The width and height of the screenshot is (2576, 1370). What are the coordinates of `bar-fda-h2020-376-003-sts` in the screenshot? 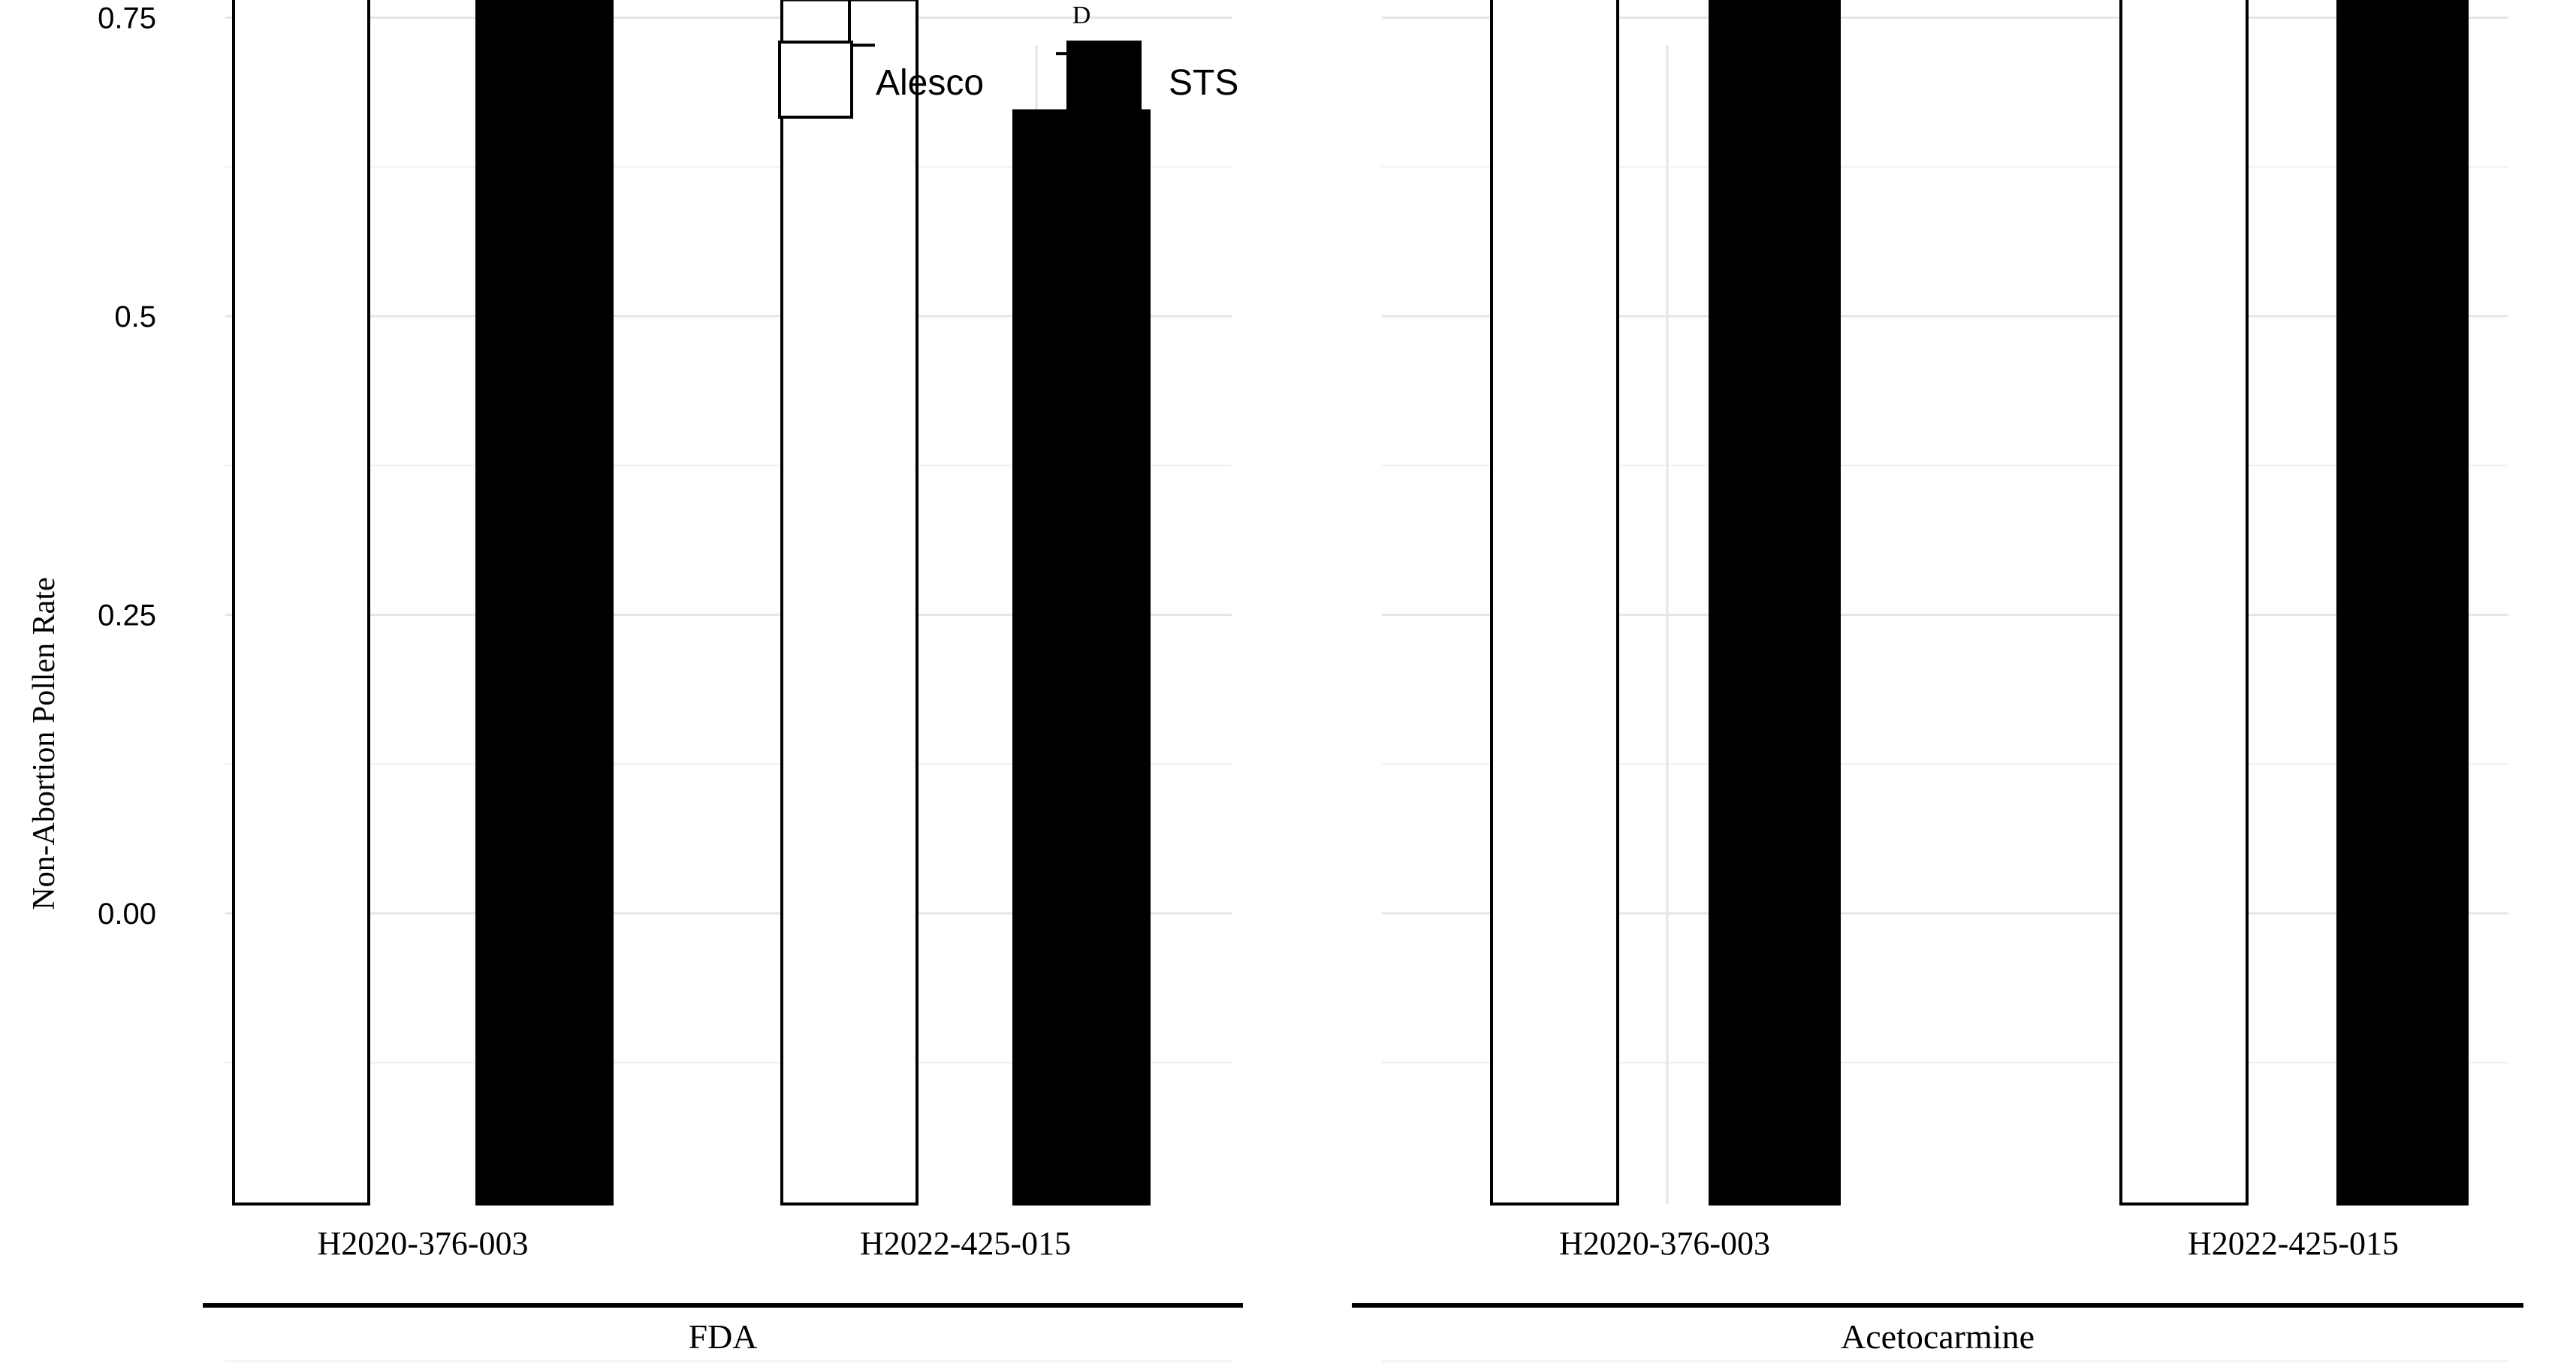 It's located at (544, 603).